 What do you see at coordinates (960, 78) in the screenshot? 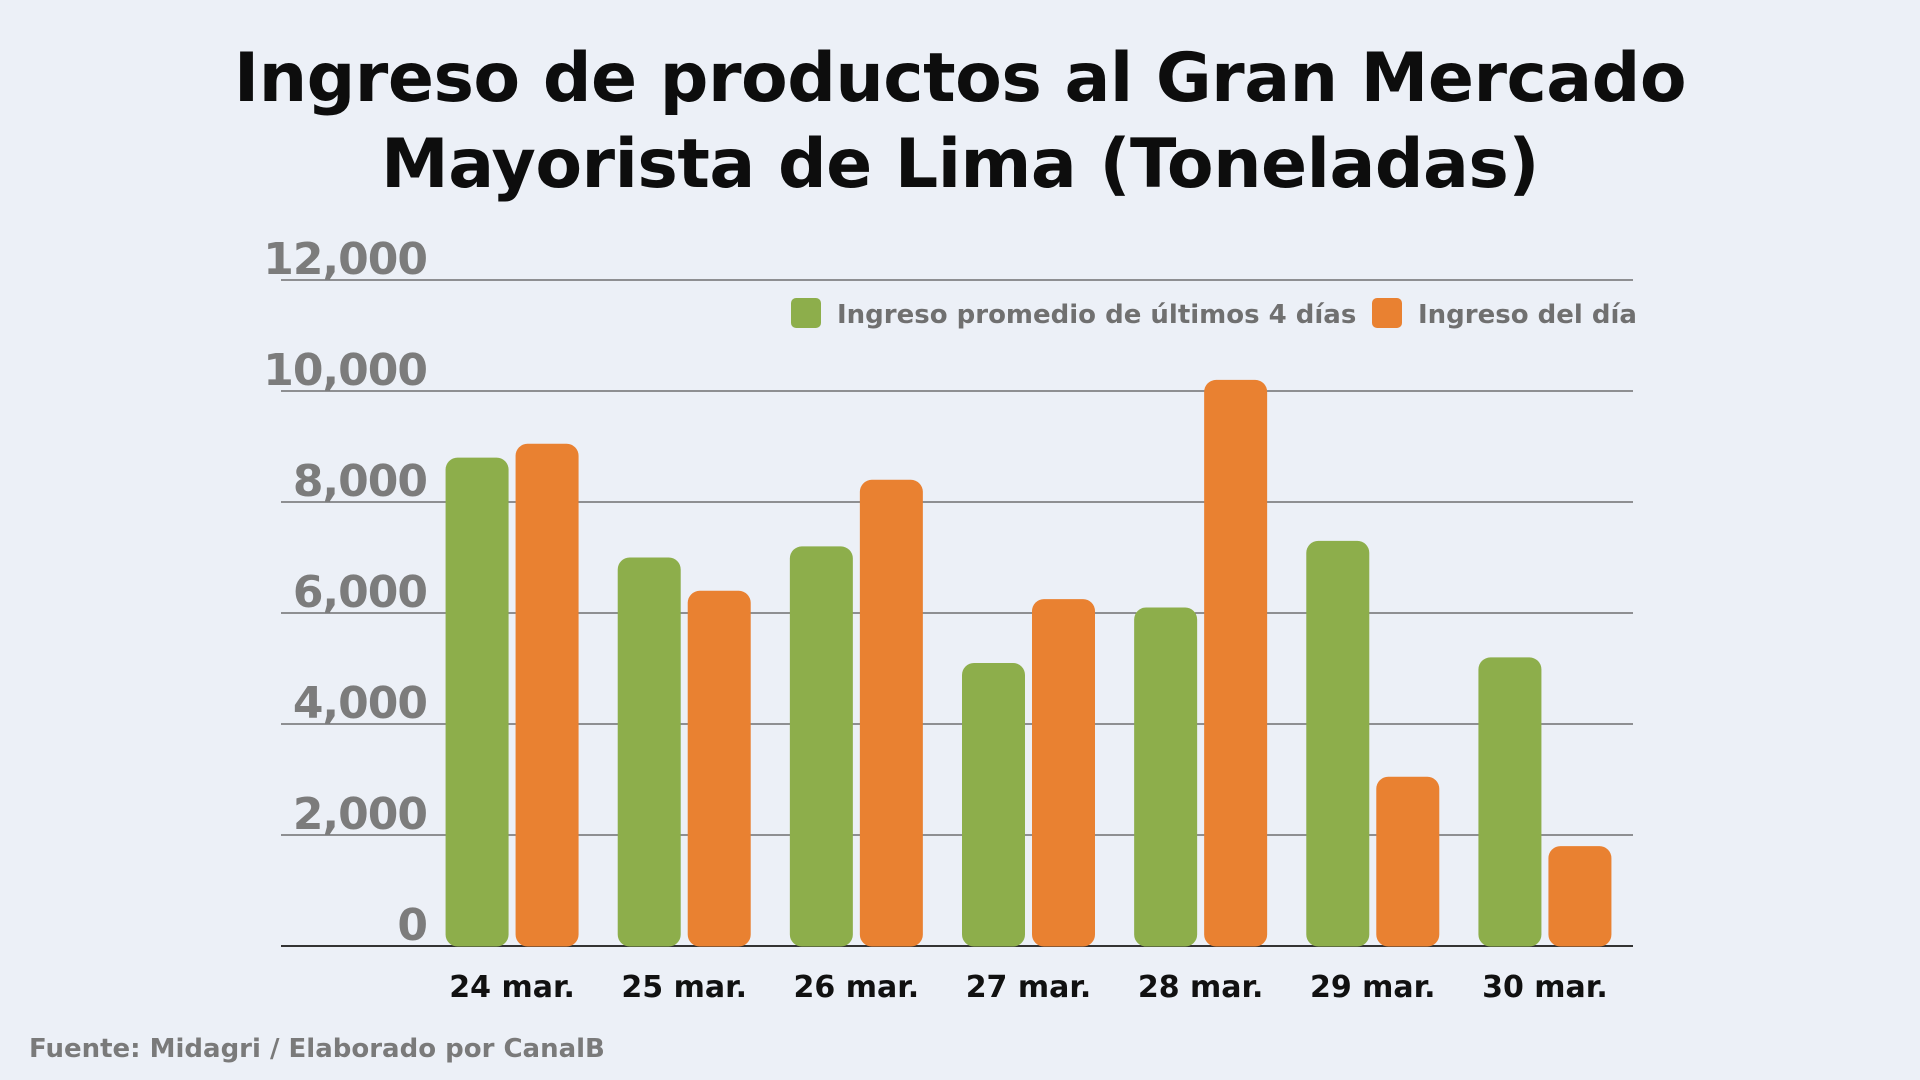
I see `chart-title-line-1: Ingreso de productos al Gran Mercado` at bounding box center [960, 78].